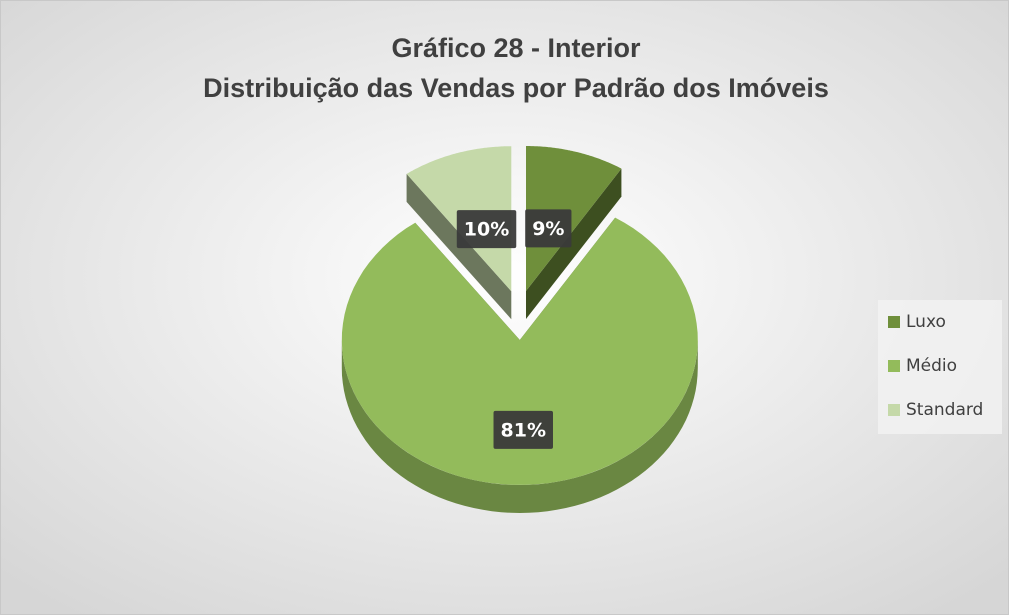 This screenshot has height=615, width=1009. Describe the element at coordinates (516, 48) in the screenshot. I see `chart-title: Gráfico 28 - Interior` at that location.